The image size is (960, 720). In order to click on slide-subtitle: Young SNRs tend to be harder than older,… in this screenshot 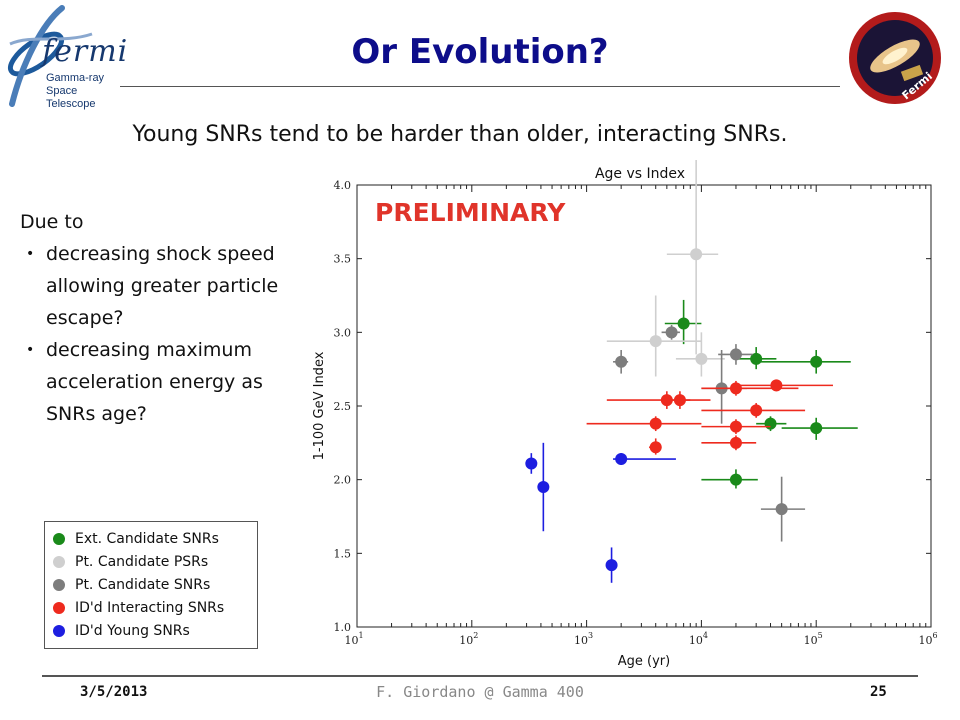, I will do `click(460, 134)`.